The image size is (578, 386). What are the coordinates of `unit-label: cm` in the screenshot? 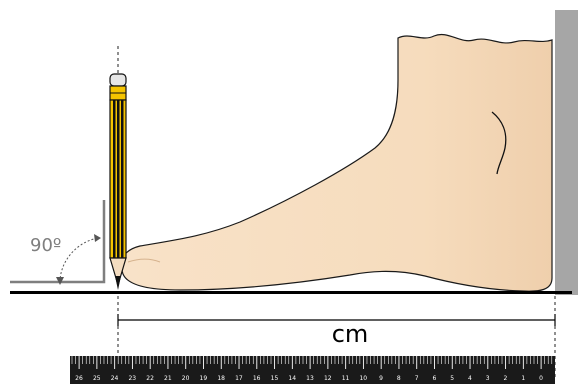 It's located at (350, 334).